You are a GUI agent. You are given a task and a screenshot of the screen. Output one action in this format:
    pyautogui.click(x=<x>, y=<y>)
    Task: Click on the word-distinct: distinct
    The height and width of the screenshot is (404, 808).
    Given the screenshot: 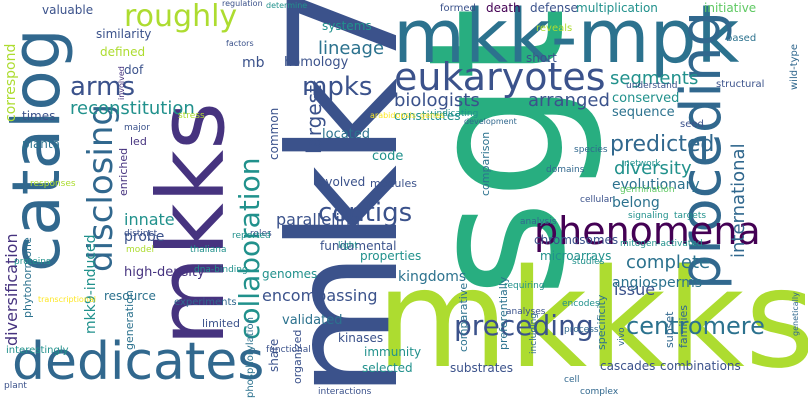 What is the action you would take?
    pyautogui.click(x=141, y=234)
    